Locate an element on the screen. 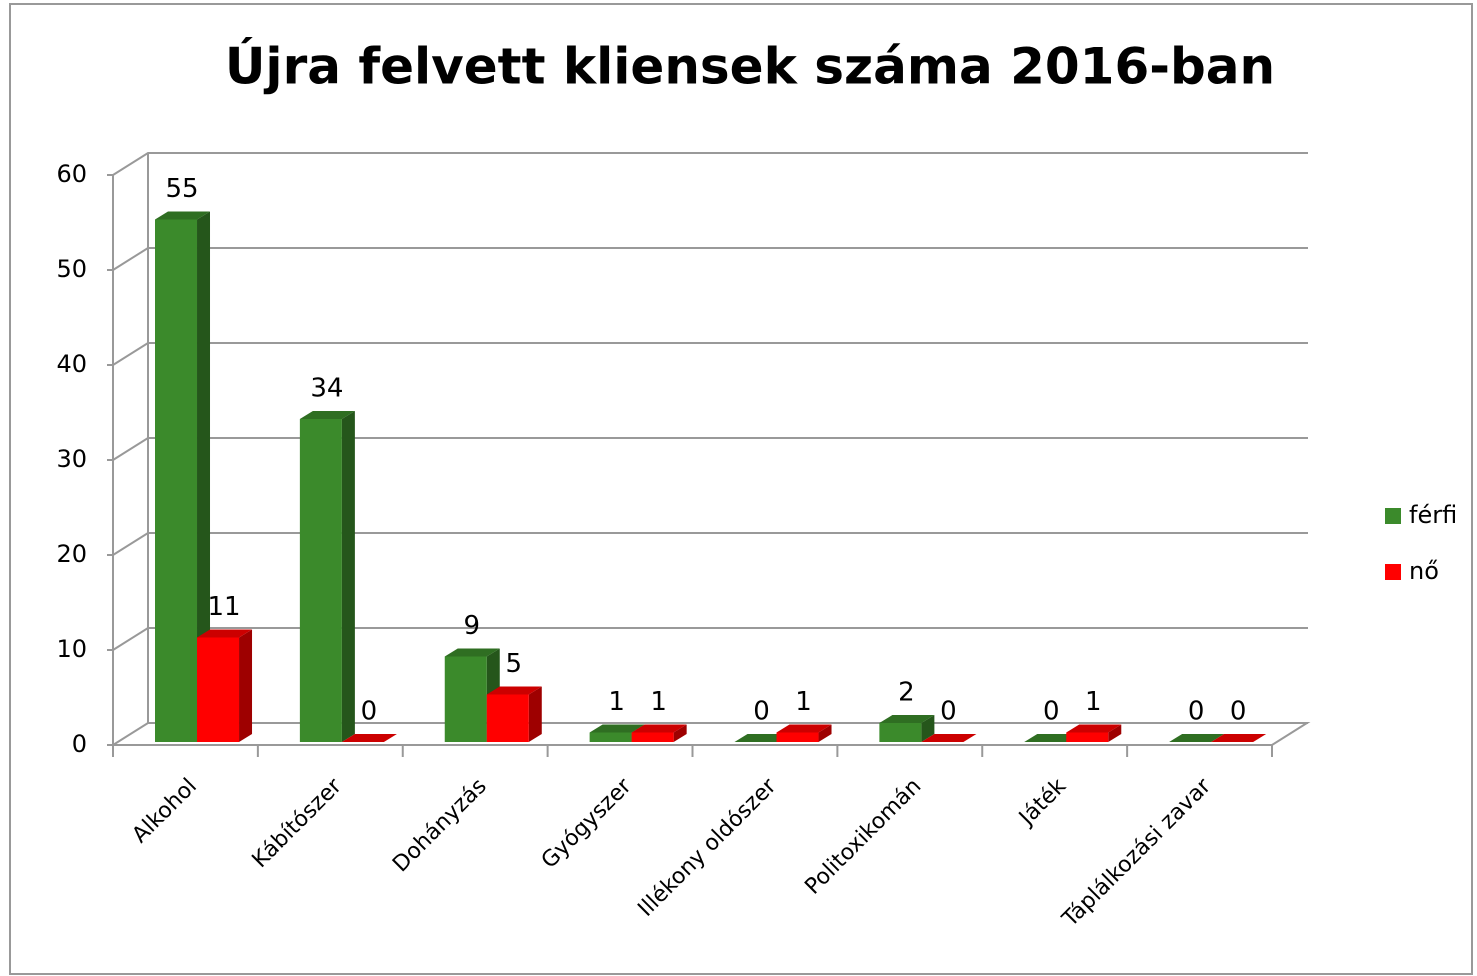  legend-label: nő is located at coordinates (1424, 571).